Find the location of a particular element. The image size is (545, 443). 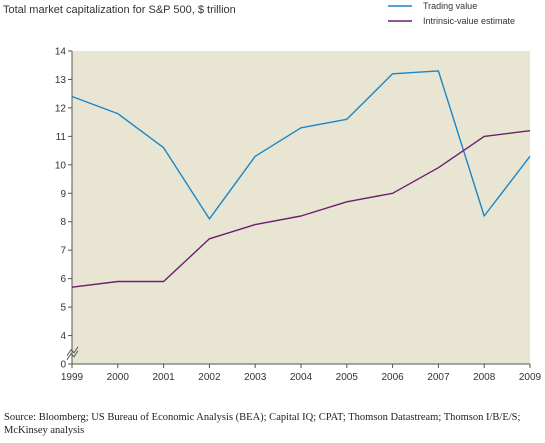

y-tick-label: 5 is located at coordinates (63, 308).